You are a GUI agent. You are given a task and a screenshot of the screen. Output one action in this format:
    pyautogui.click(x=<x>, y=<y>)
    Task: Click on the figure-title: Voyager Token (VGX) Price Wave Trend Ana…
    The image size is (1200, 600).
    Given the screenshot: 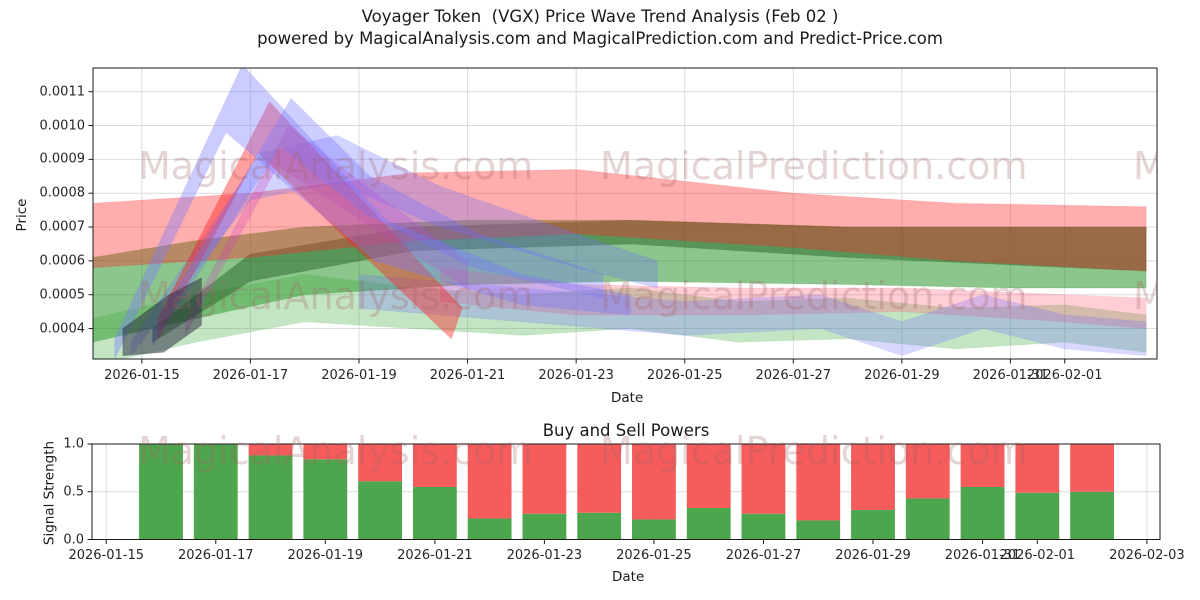 What is the action you would take?
    pyautogui.click(x=600, y=28)
    